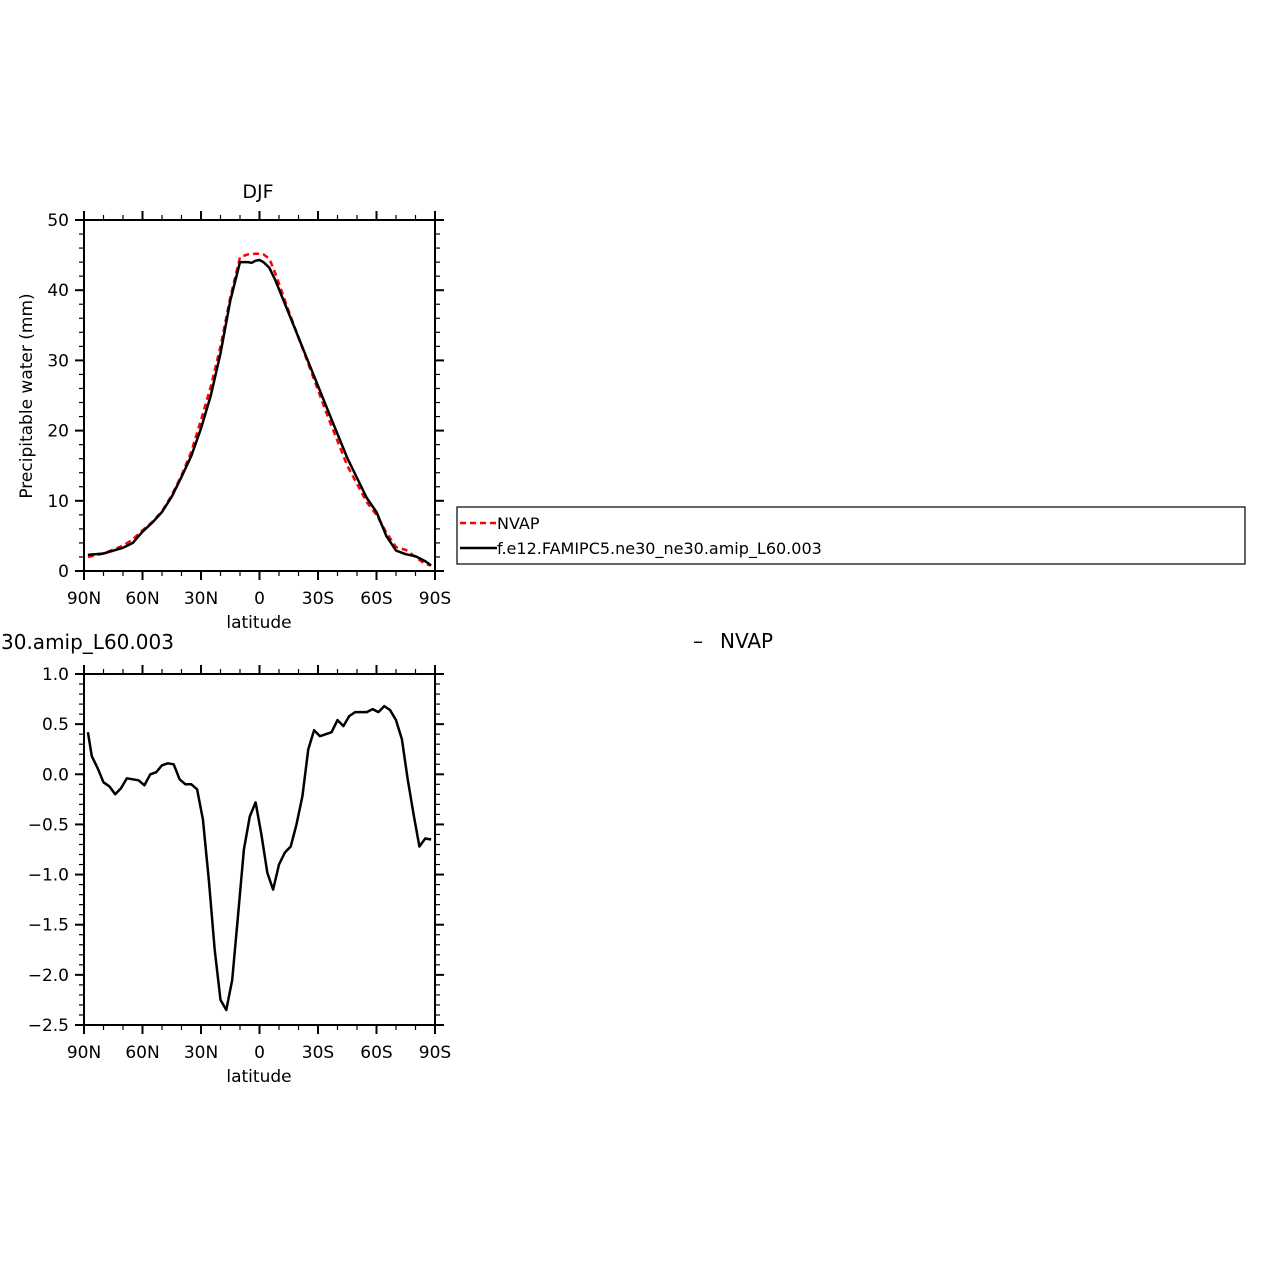 The width and height of the screenshot is (1264, 1263). What do you see at coordinates (48, 876) in the screenshot?
I see `y-tick-label: −1.0` at bounding box center [48, 876].